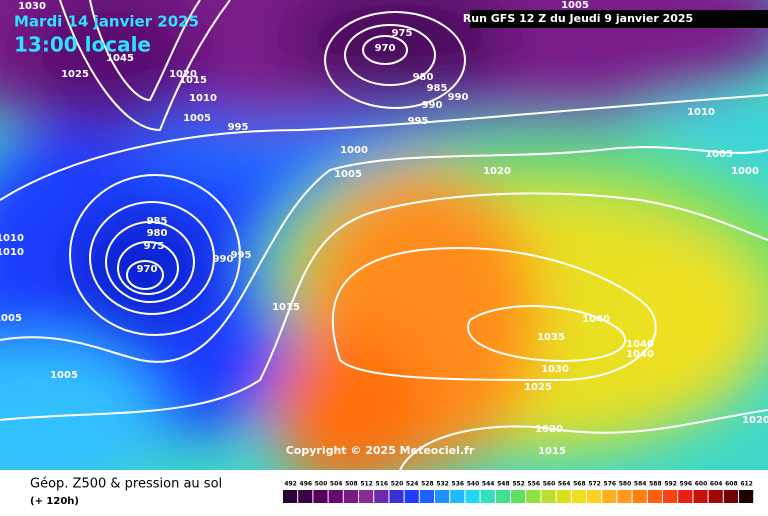  Describe the element at coordinates (397, 484) in the screenshot. I see `legend-label: 520` at that location.